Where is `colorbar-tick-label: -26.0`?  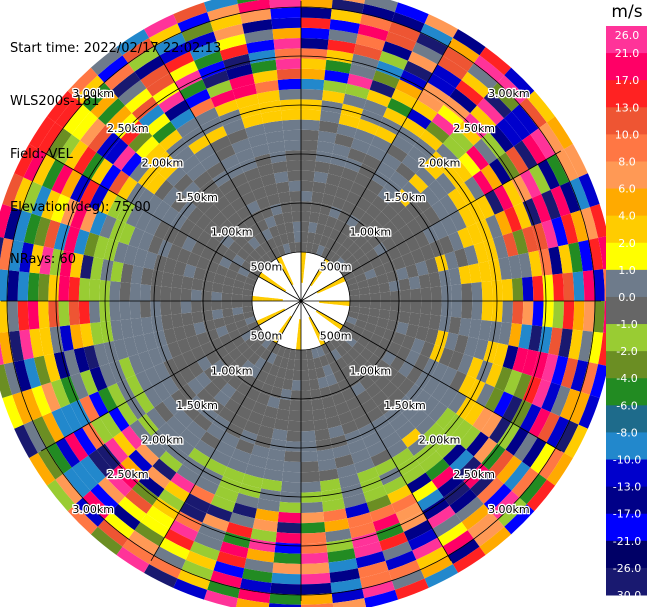
colorbar-tick-label: -26.0 is located at coordinates (627, 568).